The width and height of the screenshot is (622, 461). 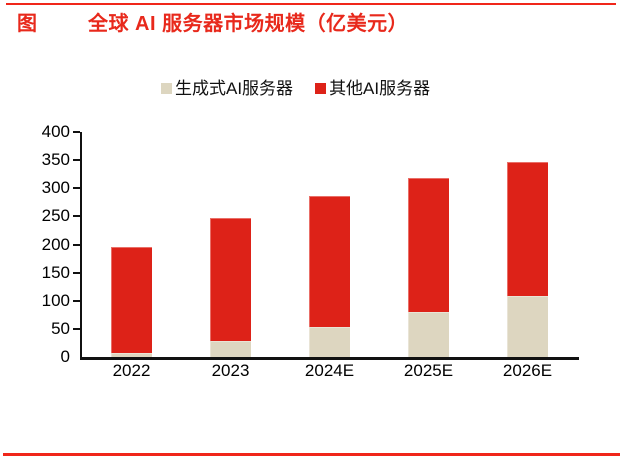 What do you see at coordinates (428, 370) in the screenshot?
I see `x-axis-label: 2025E` at bounding box center [428, 370].